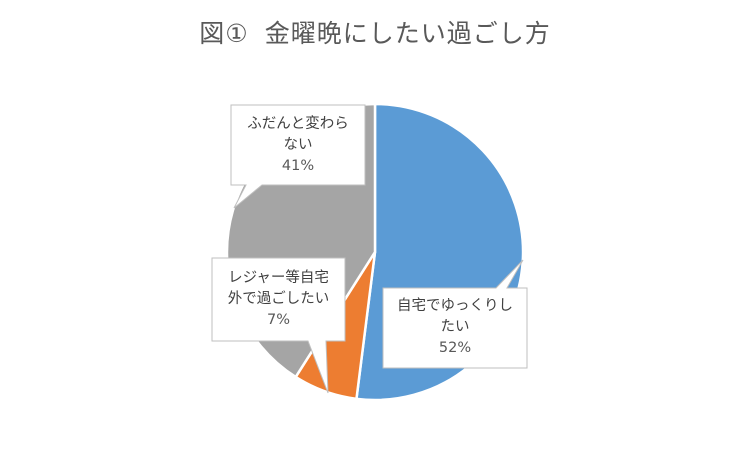 The width and height of the screenshot is (750, 450). I want to click on label-gray: ふだんと変わら ない 41%, so click(298, 145).